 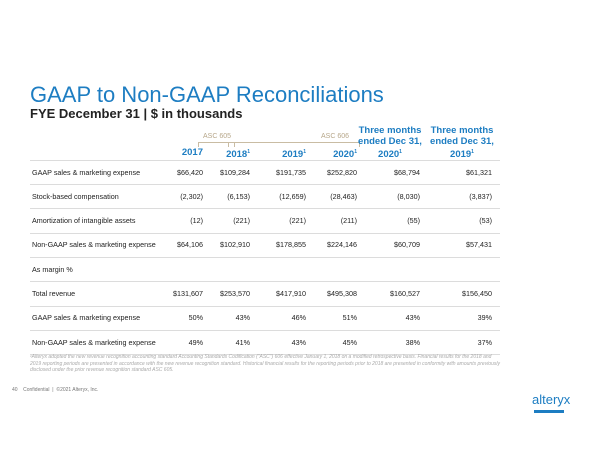 I want to click on table-cell: 41%, so click(x=242, y=342).